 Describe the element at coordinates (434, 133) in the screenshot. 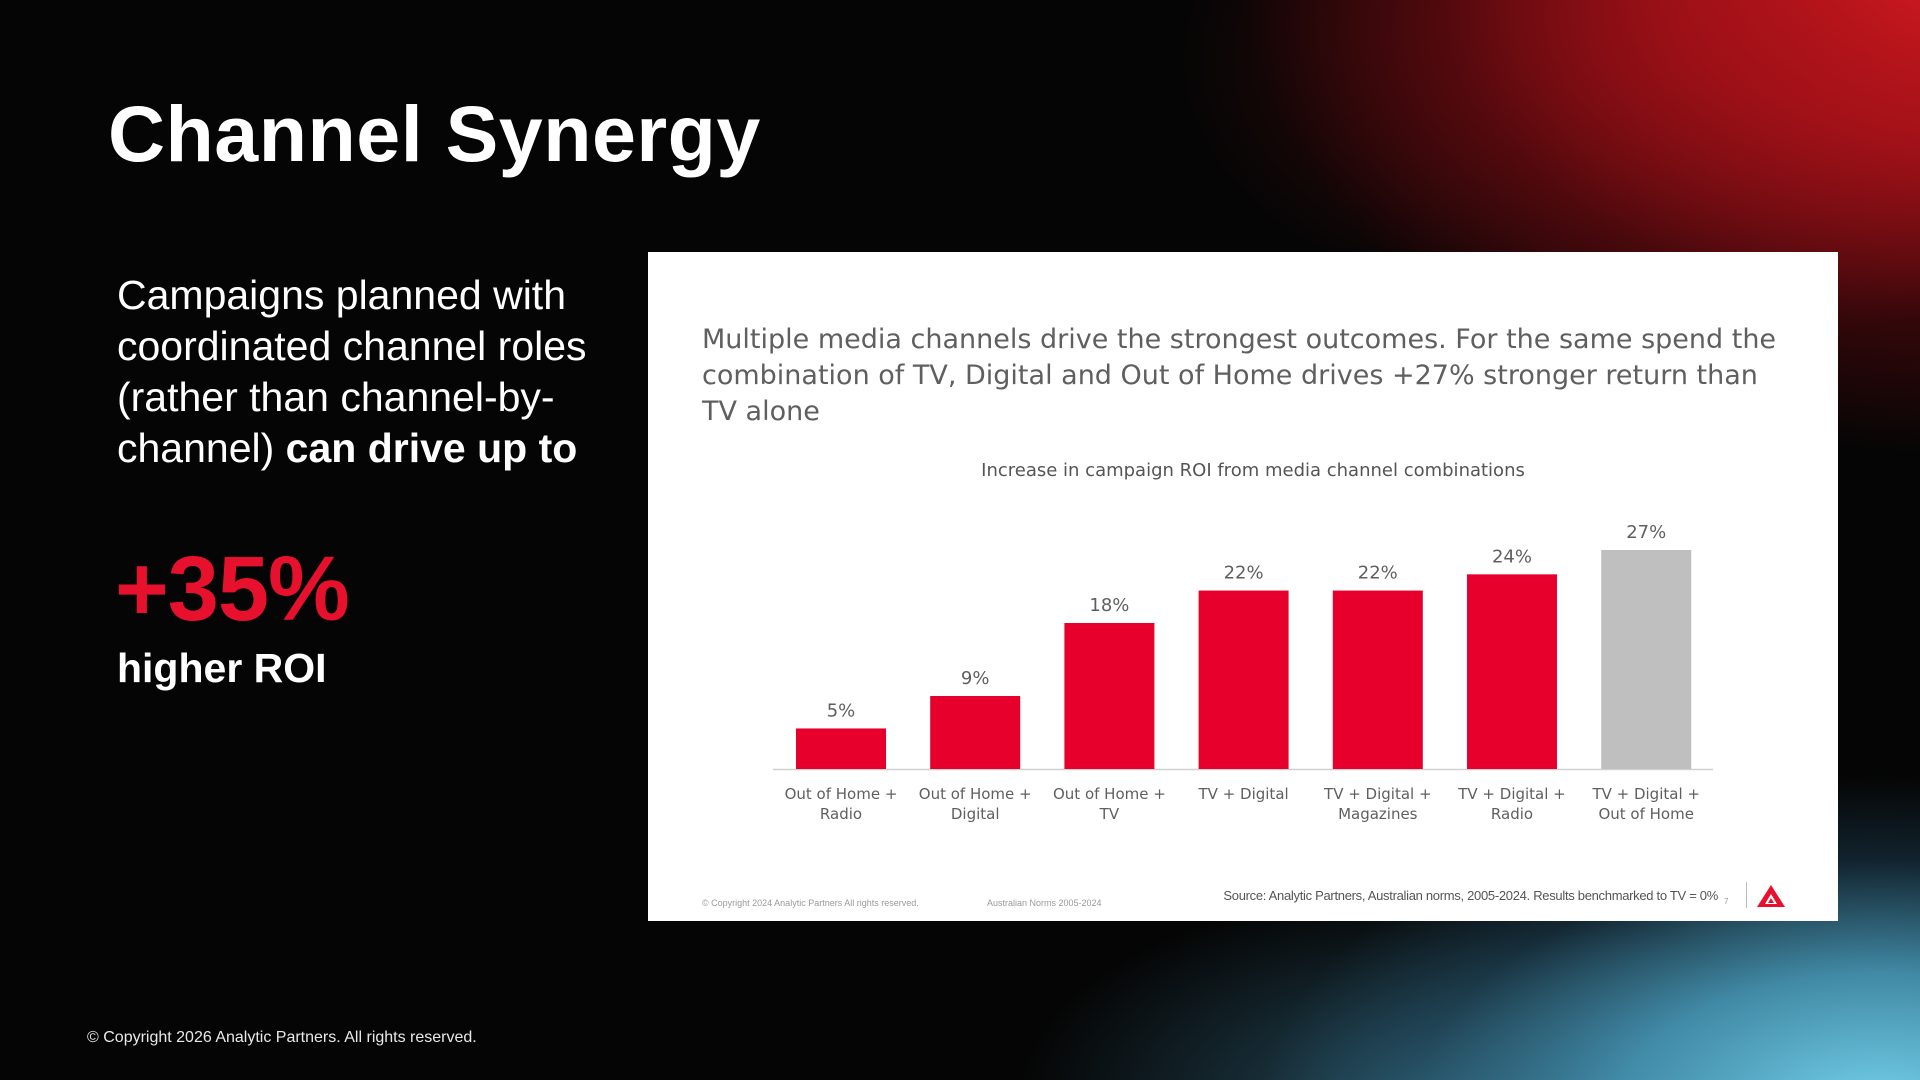

I see `slide-title: Channel Synergy` at that location.